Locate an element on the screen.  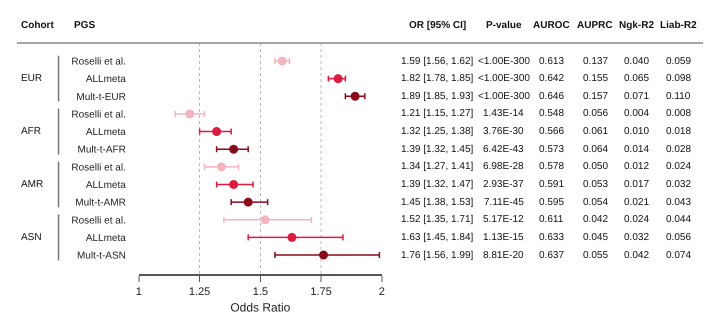
text: 0.044 is located at coordinates (679, 219).